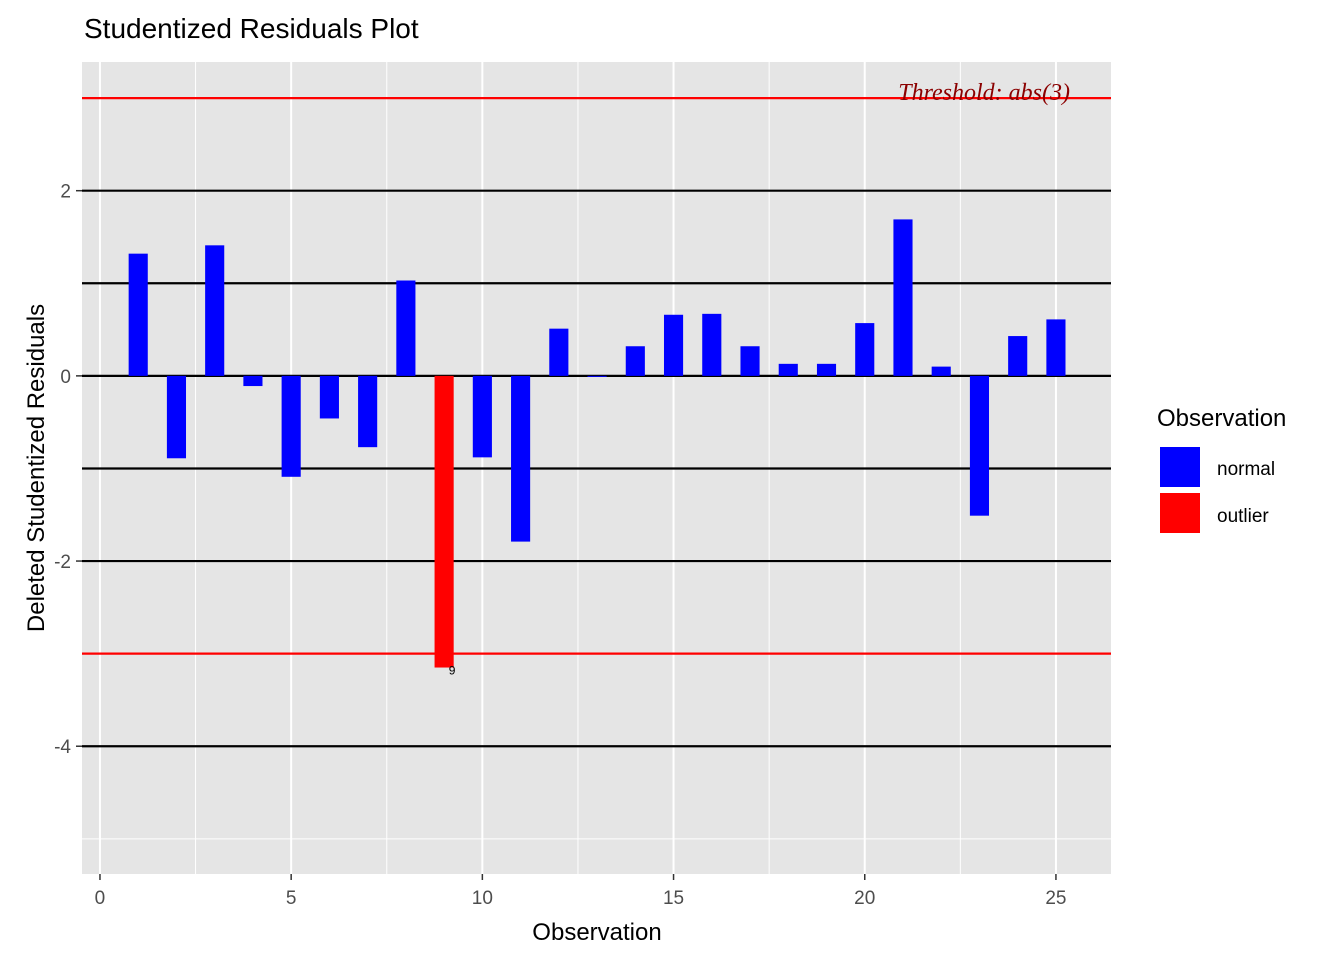  Describe the element at coordinates (291, 898) in the screenshot. I see `x-tick-label: 5` at that location.